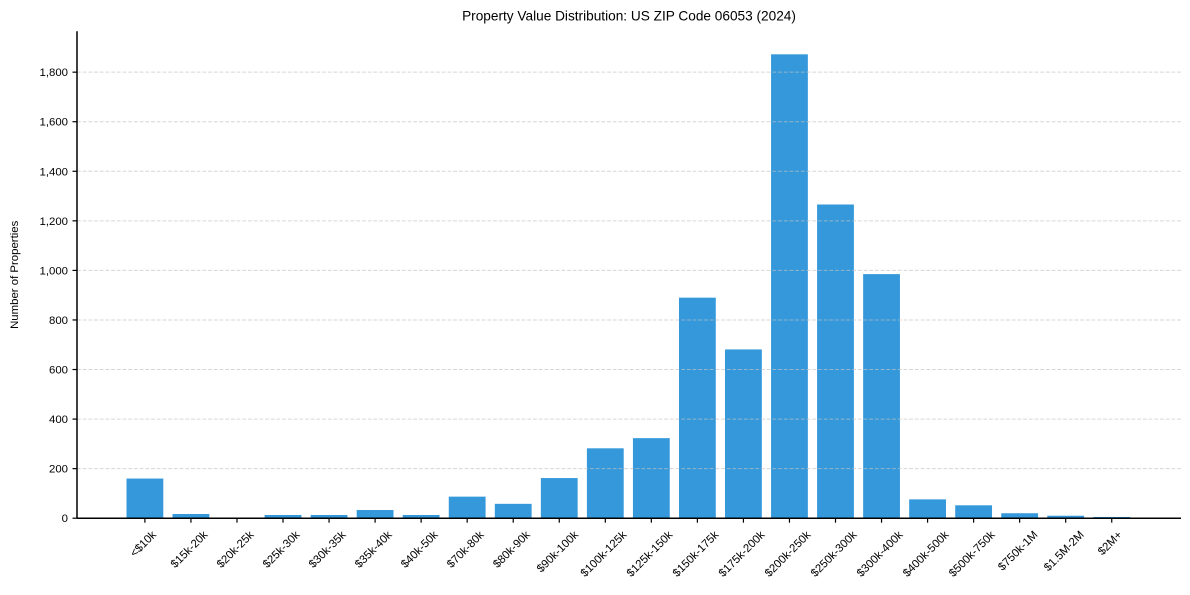  What do you see at coordinates (53, 123) in the screenshot?
I see `svg-text: 1,600` at bounding box center [53, 123].